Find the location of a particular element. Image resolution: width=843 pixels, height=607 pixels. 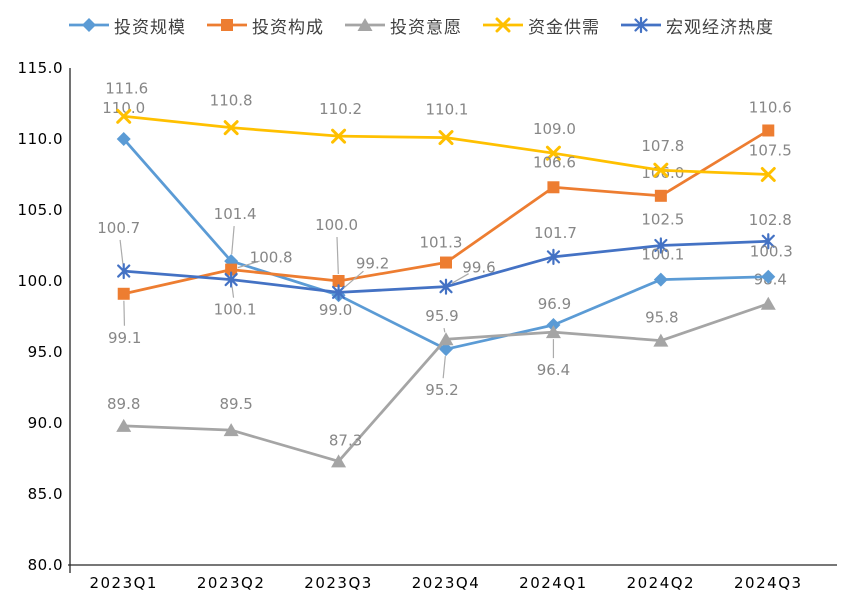

x-tick-label: 2023Q4 is located at coordinates (446, 583).